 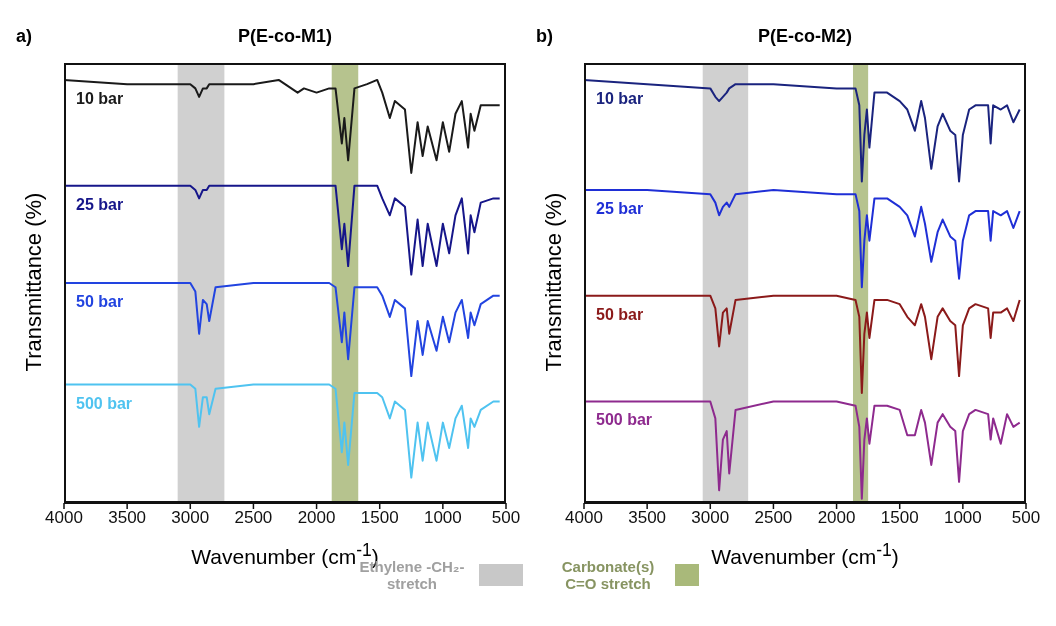 What do you see at coordinates (608, 575) in the screenshot?
I see `legend-label: Carbonate(s) C=O stretch` at bounding box center [608, 575].